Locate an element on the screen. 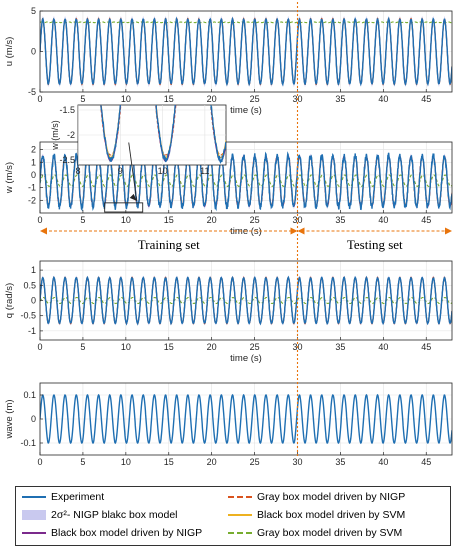 The width and height of the screenshot is (465, 550). zoom-arrow-line is located at coordinates (133, 171).